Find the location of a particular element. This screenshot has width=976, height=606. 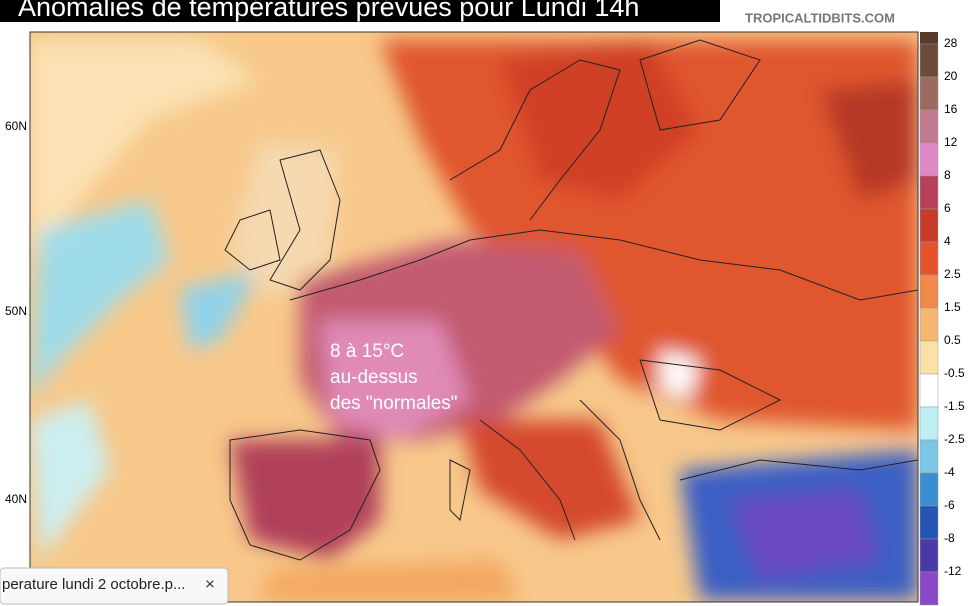

colorbar-label: -2.5 is located at coordinates (954, 439).